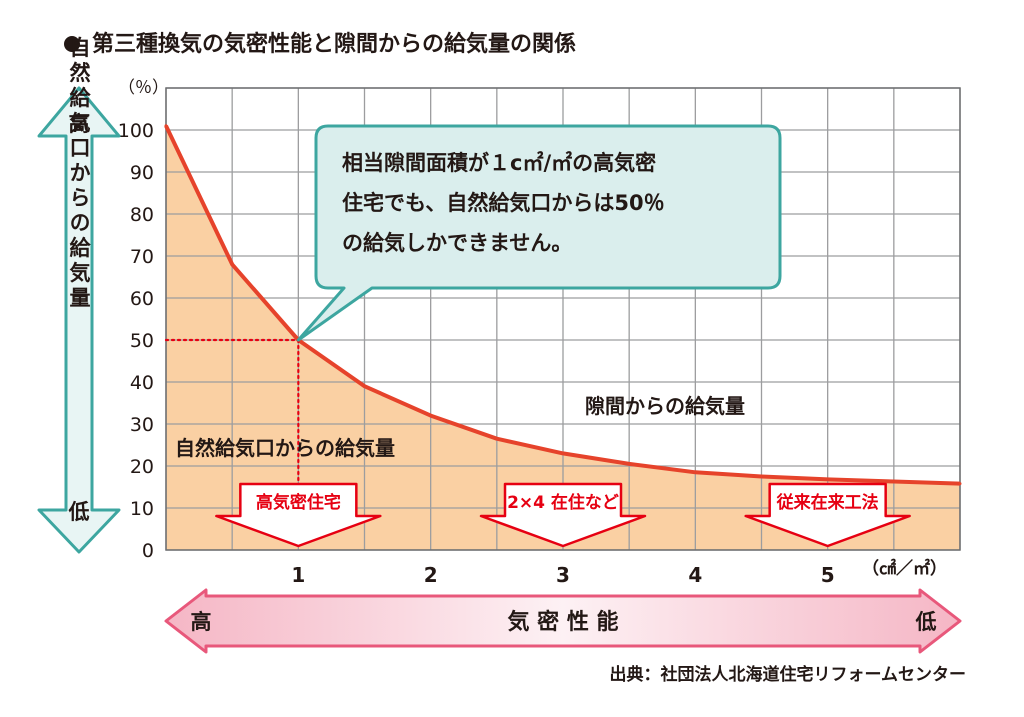  What do you see at coordinates (457, 243) in the screenshot?
I see `callout-text-line: の給気しかできません。` at bounding box center [457, 243].